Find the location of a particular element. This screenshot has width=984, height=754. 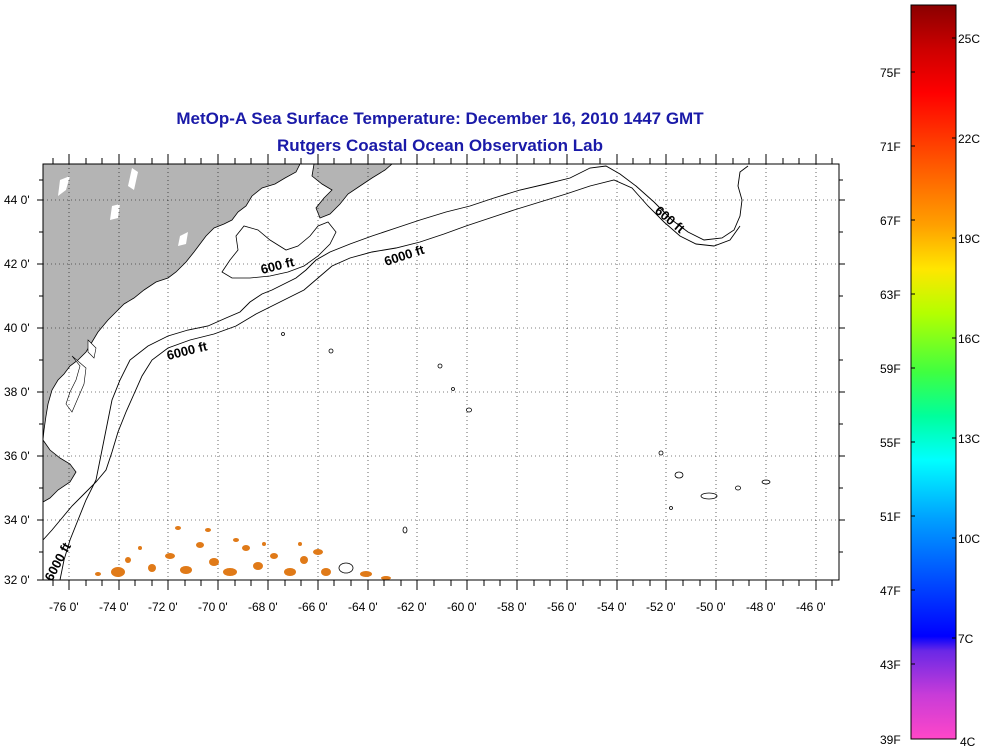

colorbar-c-label: 13C is located at coordinates (969, 439).